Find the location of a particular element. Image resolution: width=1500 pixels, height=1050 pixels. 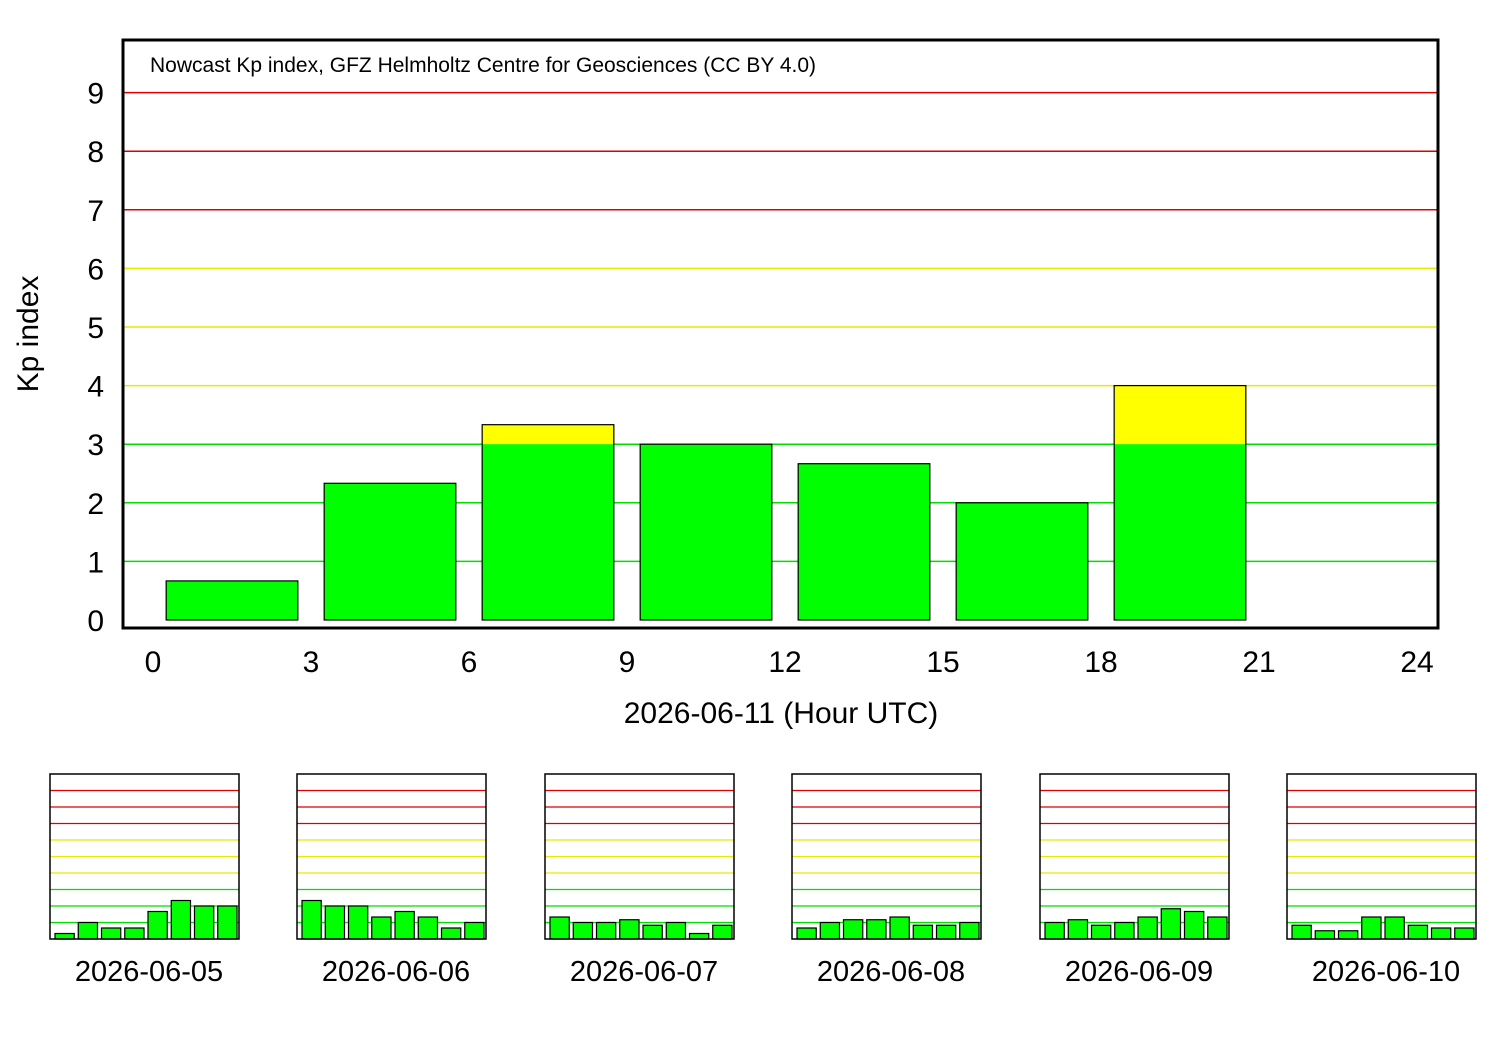

mini-chart-2026-06-05: 2026-06-05 is located at coordinates (149, 885).